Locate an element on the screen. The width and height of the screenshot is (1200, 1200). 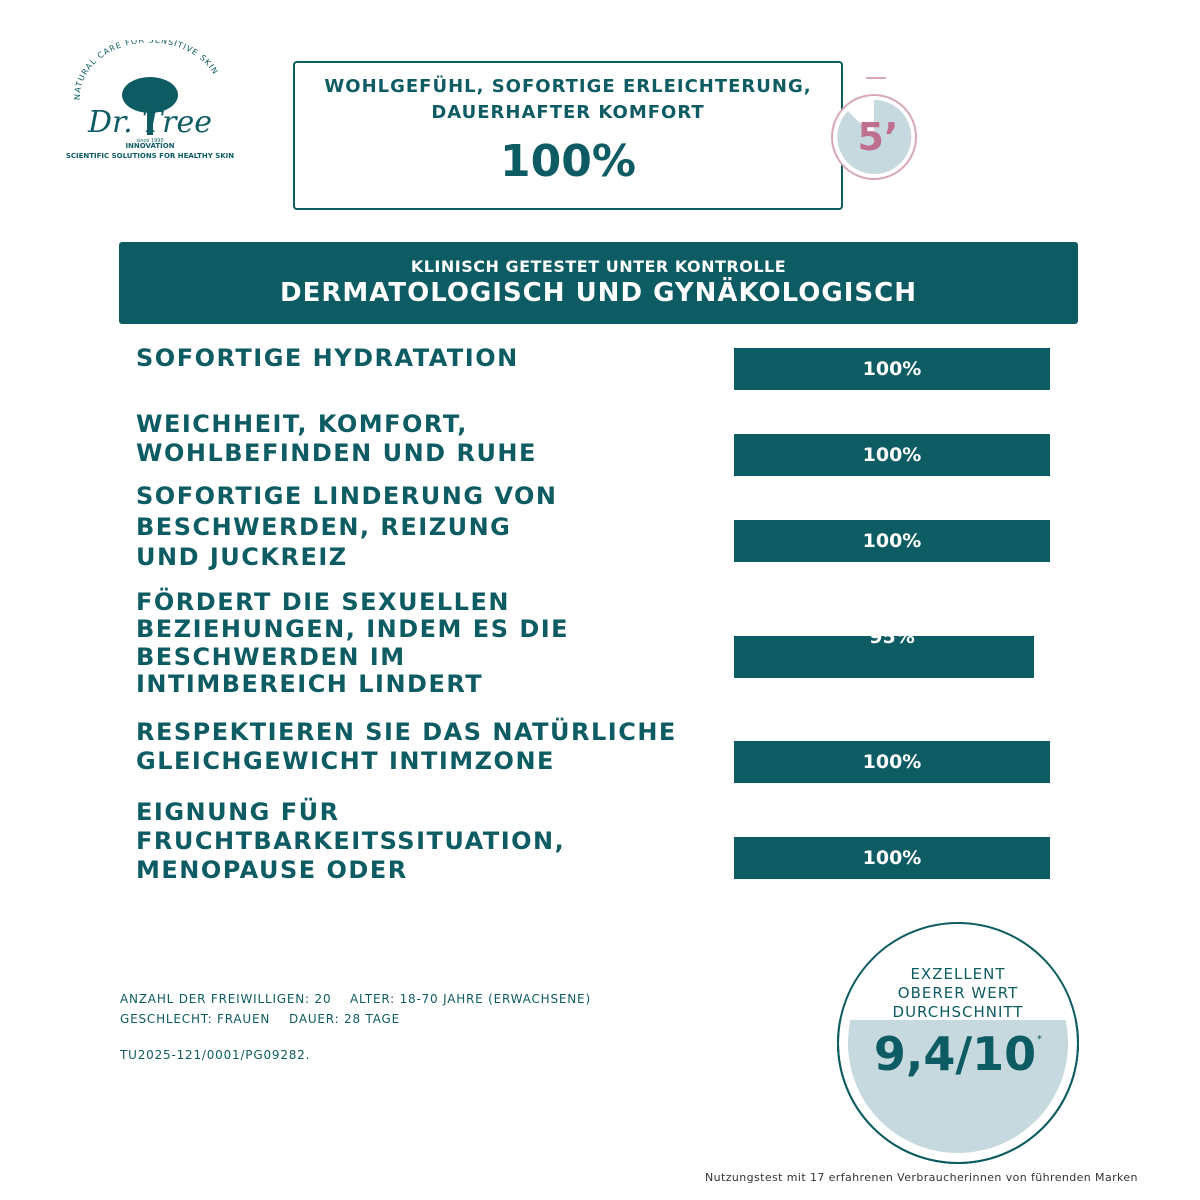
note-code: TU2025-121/0001/PG09282. is located at coordinates (215, 1055).